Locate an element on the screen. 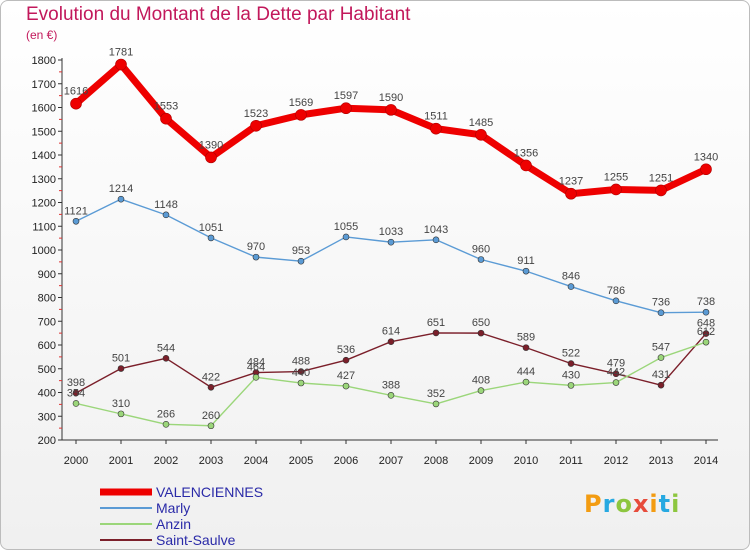 The image size is (750, 550). data-label: 1781 is located at coordinates (121, 53).